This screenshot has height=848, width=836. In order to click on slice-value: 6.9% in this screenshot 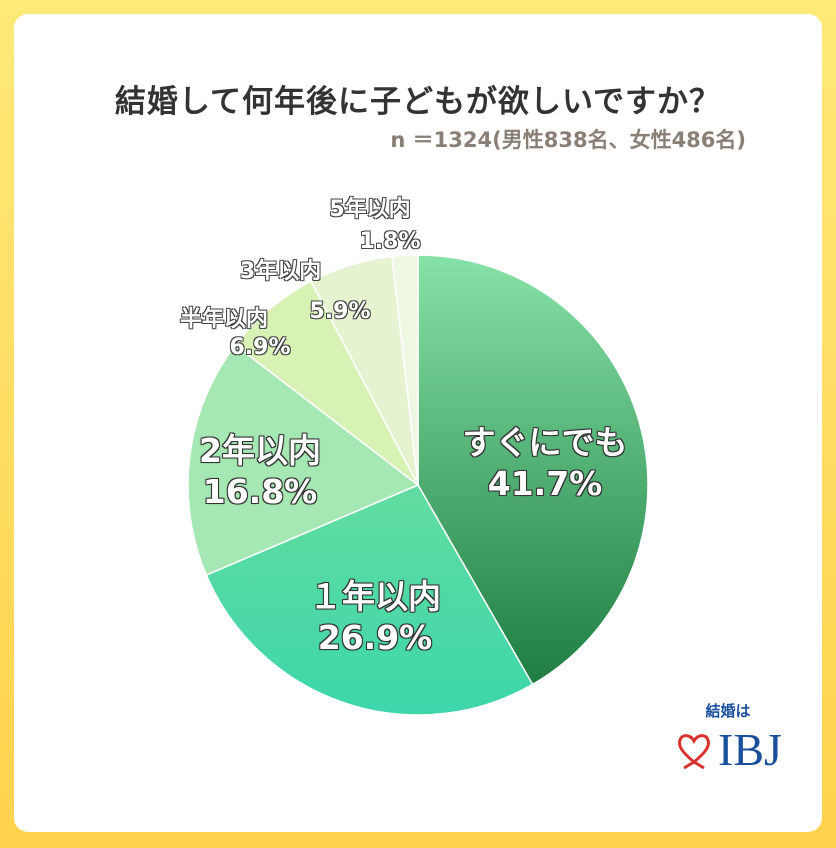, I will do `click(260, 347)`.